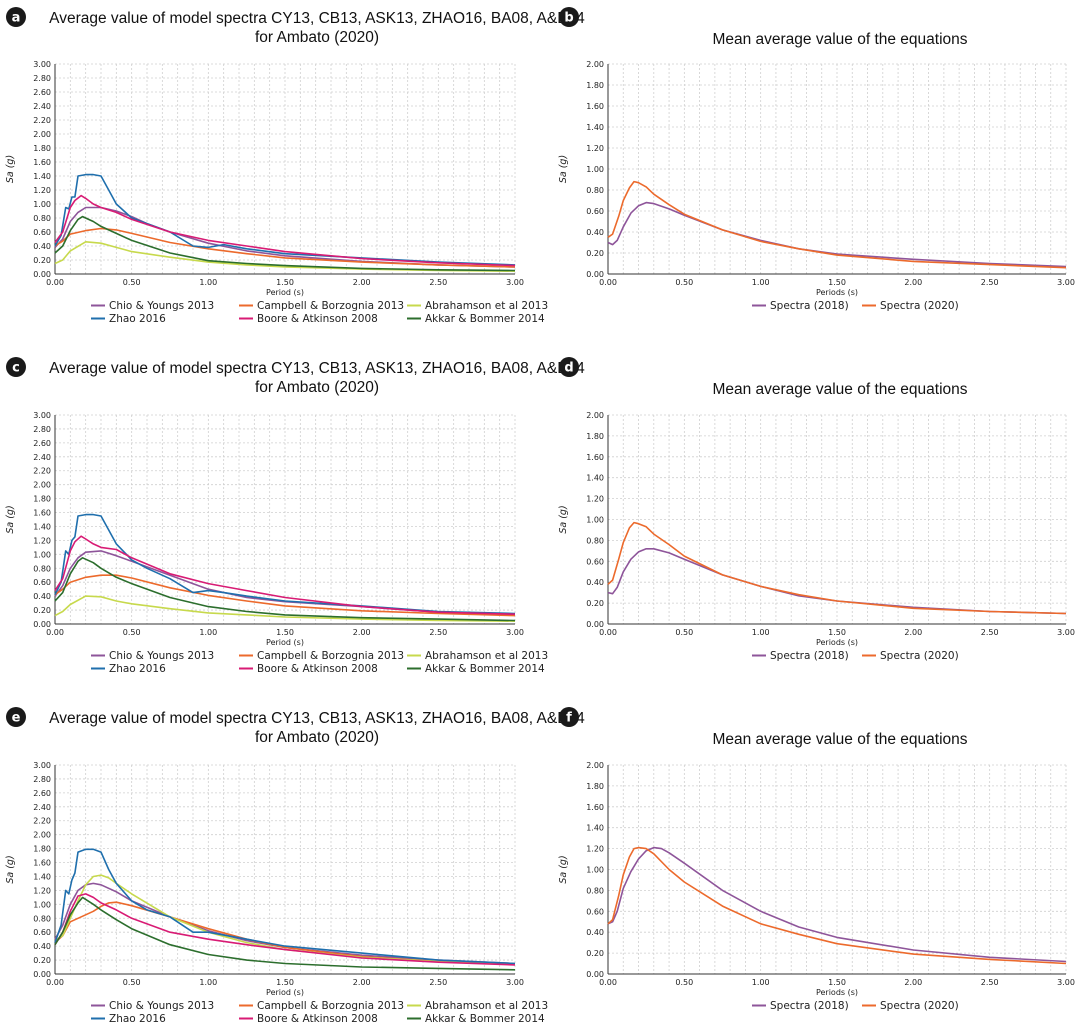  What do you see at coordinates (855, 656) in the screenshot?
I see `legend: Spectra (2018) Spectra (2020)` at bounding box center [855, 656].